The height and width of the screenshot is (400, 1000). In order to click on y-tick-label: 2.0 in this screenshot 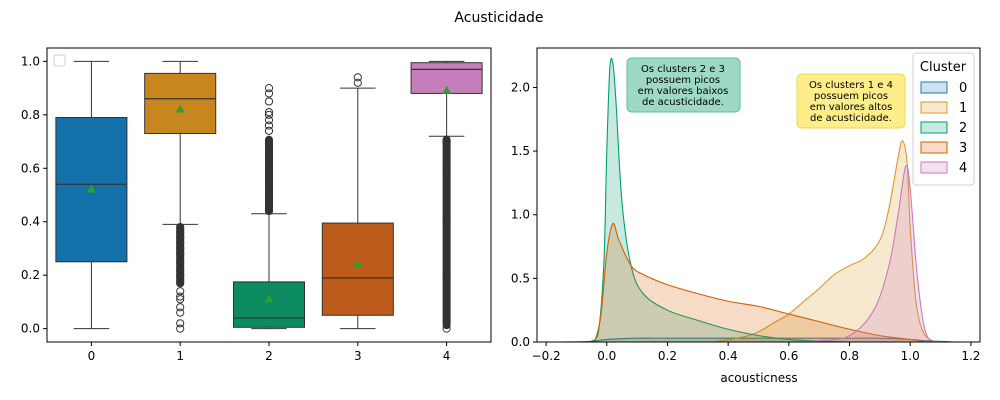, I will do `click(520, 87)`.